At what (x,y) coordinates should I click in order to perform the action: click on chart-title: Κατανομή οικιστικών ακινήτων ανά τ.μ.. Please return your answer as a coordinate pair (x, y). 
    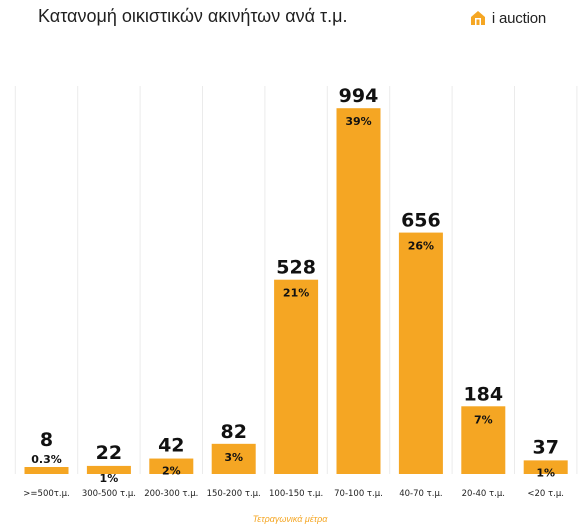
    Looking at the image, I should click on (193, 16).